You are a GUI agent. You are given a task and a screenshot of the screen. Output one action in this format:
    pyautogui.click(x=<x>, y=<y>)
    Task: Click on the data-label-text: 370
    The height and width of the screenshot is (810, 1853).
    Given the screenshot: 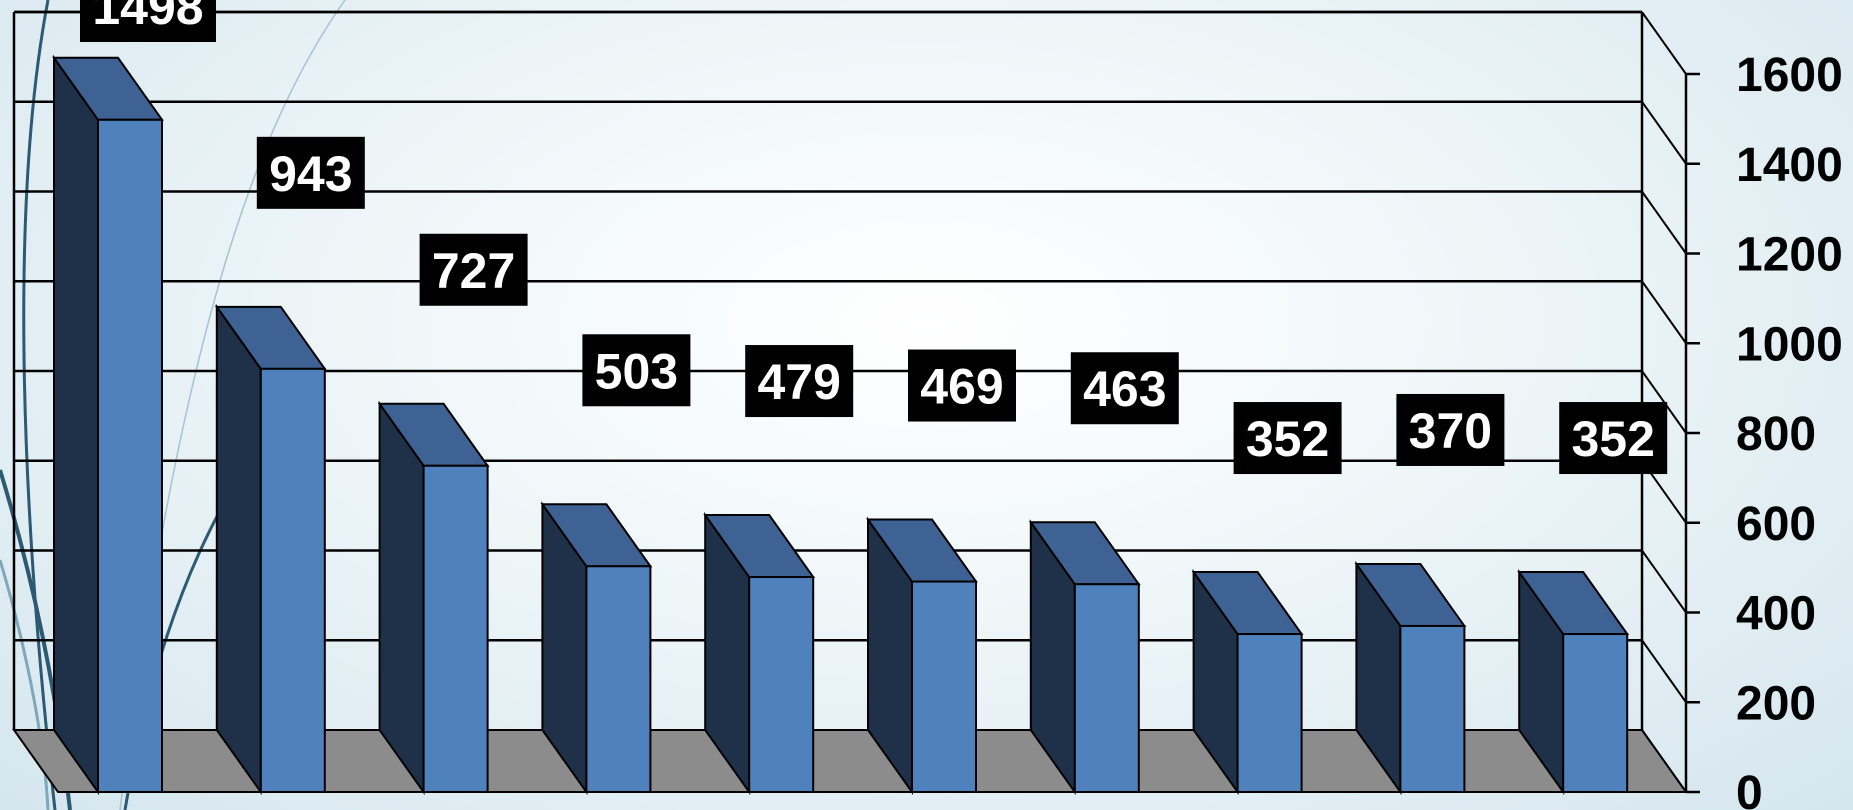 What is the action you would take?
    pyautogui.click(x=1450, y=431)
    